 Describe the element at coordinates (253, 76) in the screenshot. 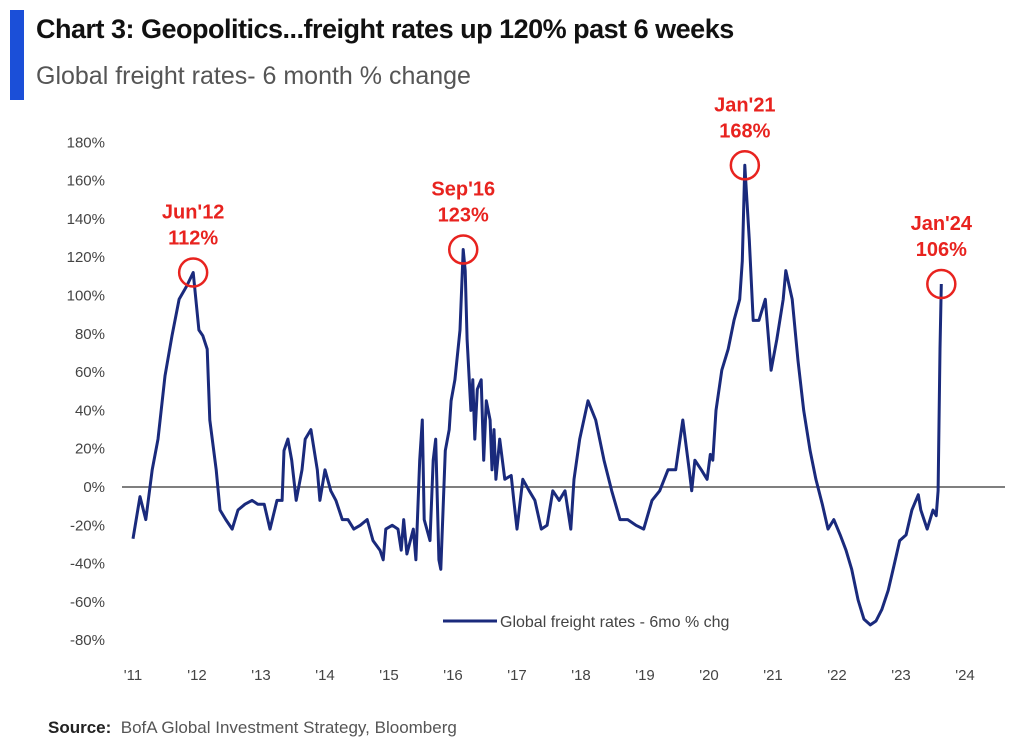

I see `chart-subtitle: Global freight rates- 6 month % change` at that location.